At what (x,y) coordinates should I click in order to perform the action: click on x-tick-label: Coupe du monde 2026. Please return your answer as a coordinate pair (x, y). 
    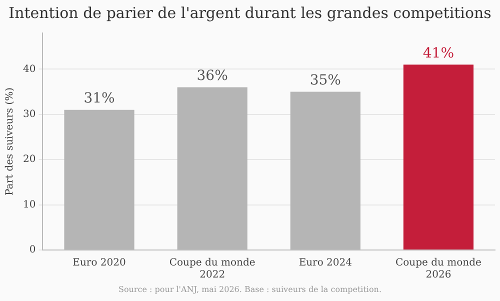
    Looking at the image, I should click on (439, 269).